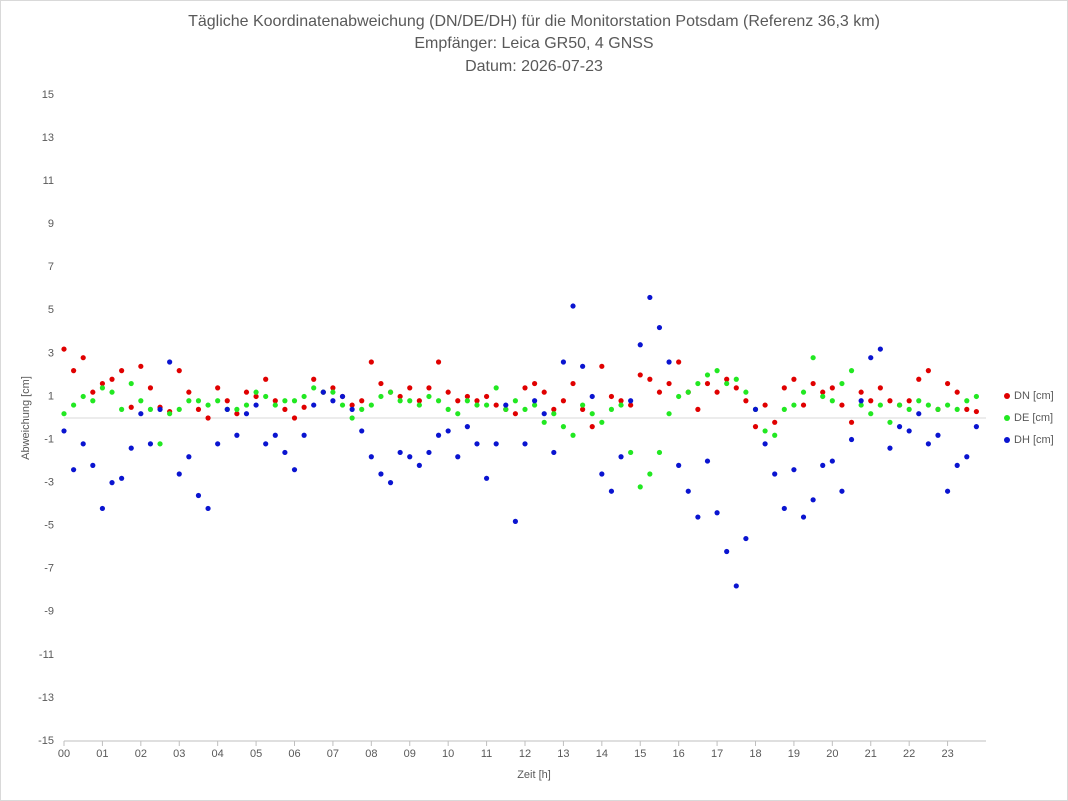  What do you see at coordinates (909, 754) in the screenshot?
I see `x-tick-label: 22` at bounding box center [909, 754].